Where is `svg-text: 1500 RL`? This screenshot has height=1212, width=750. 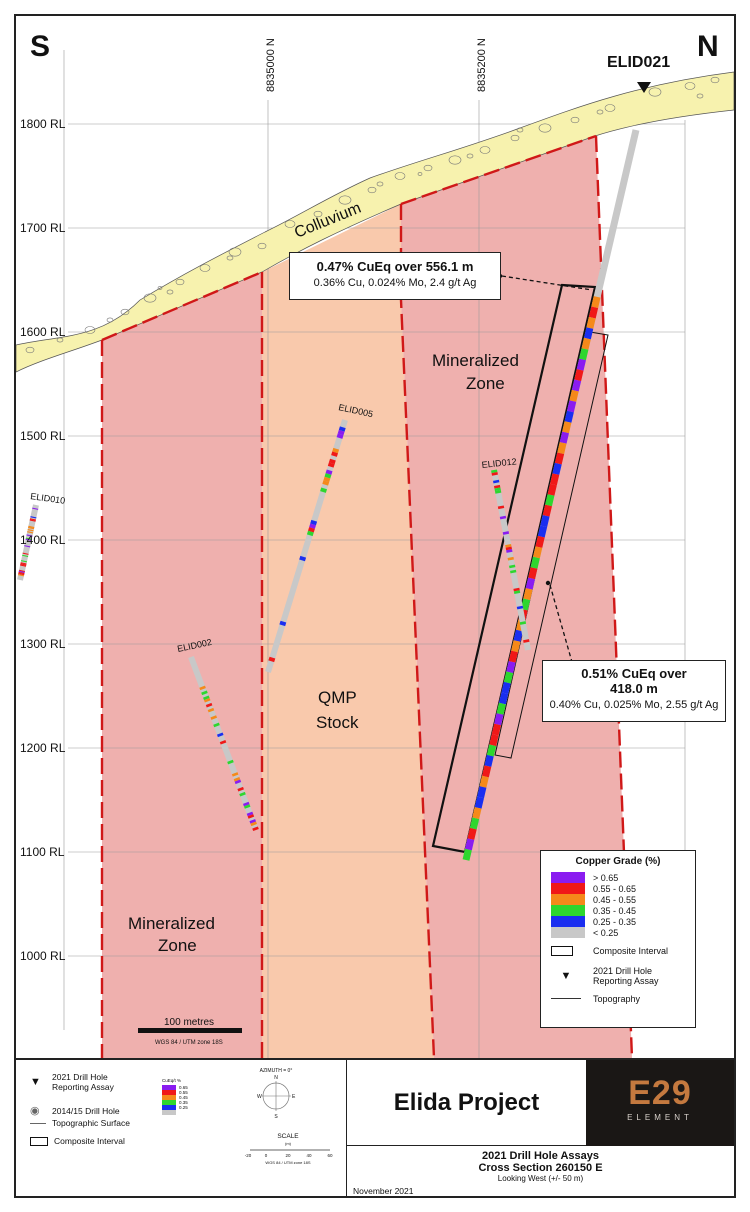
svg-text: 1500 RL is located at coordinates (43, 436).